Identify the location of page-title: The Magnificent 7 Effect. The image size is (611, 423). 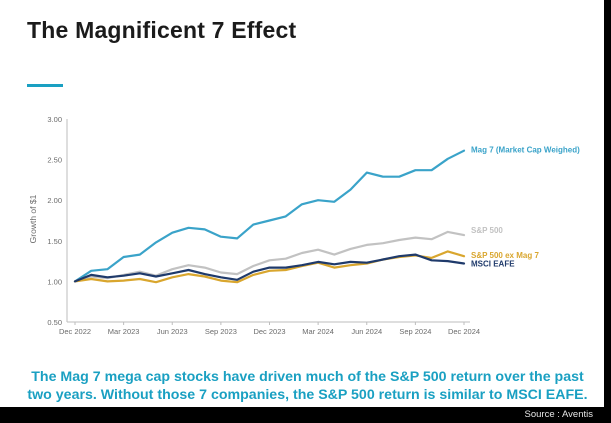
(162, 30).